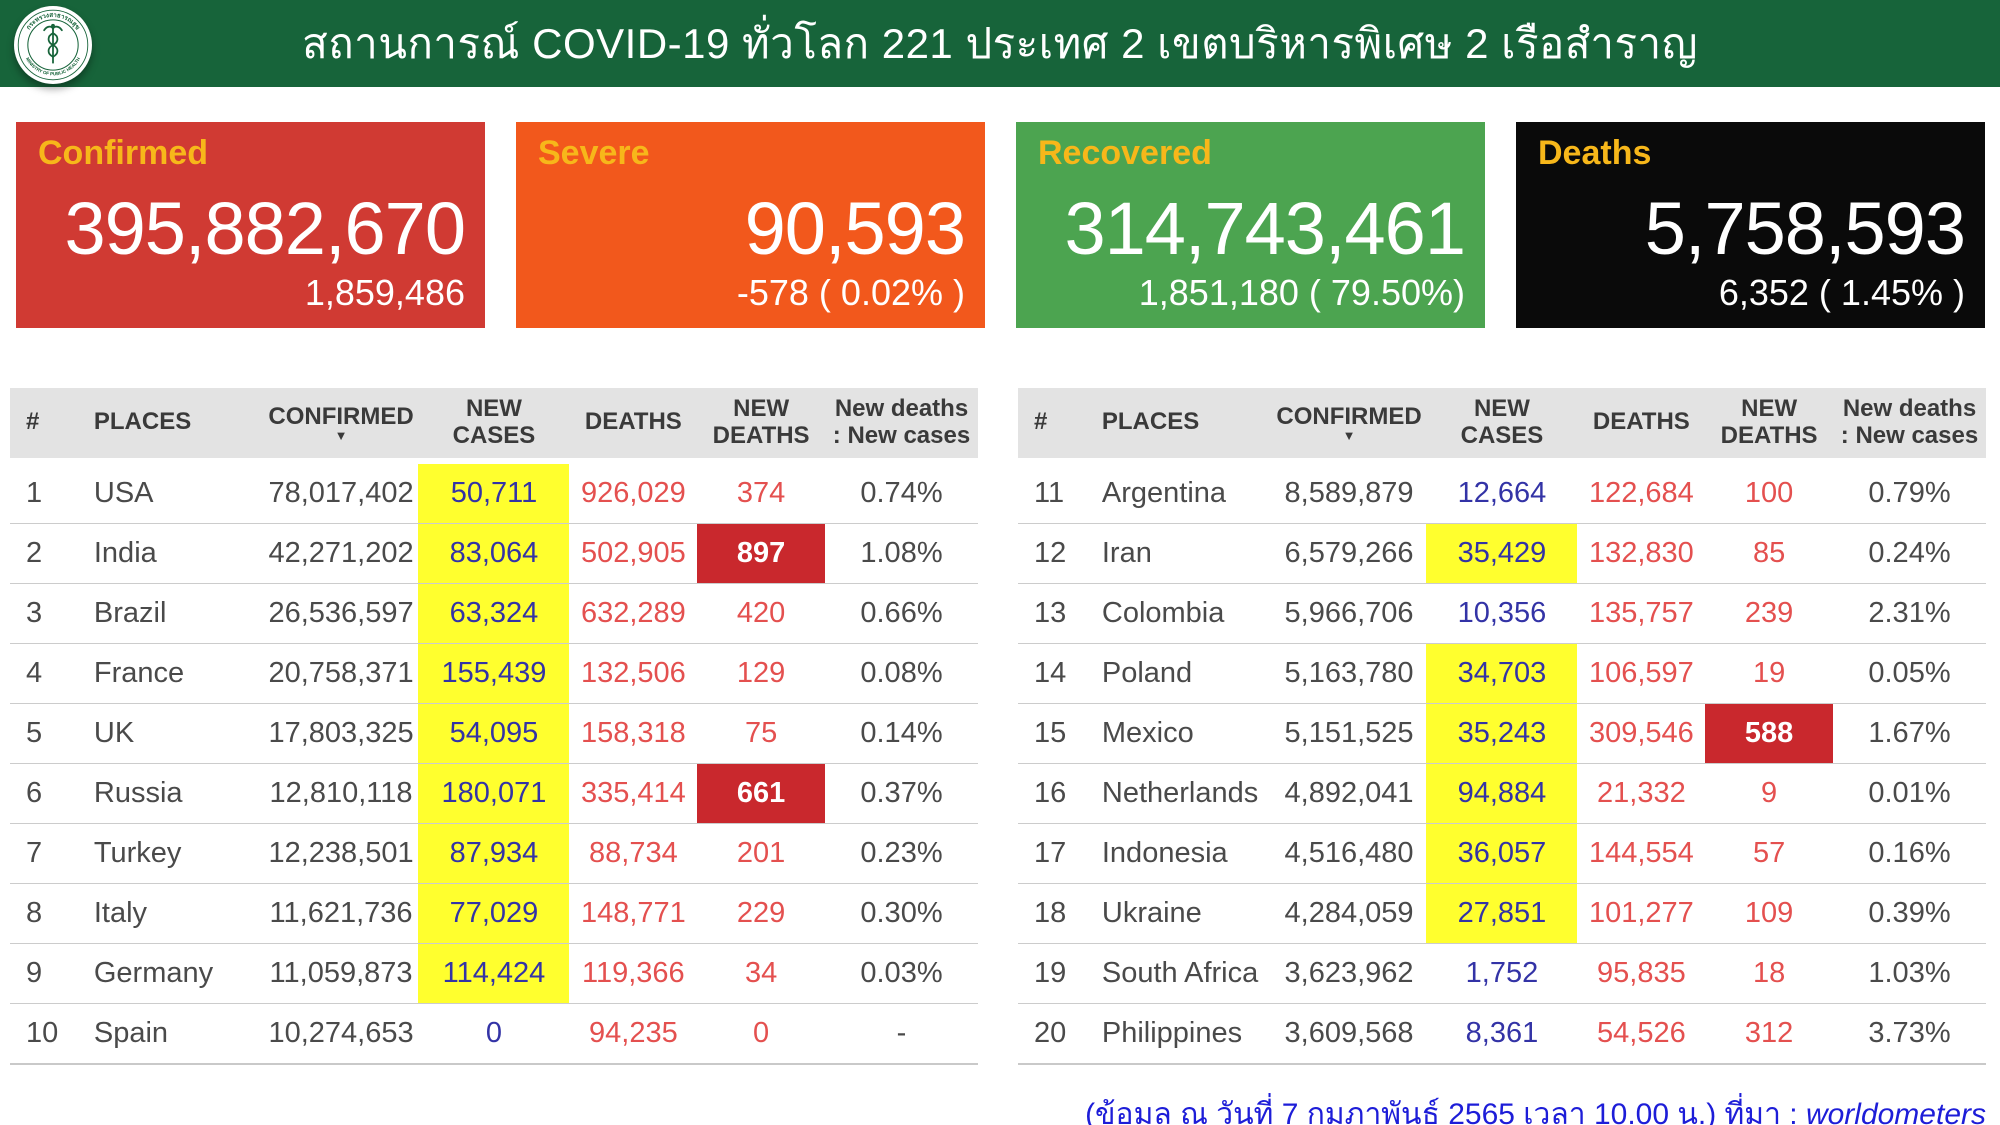 Image resolution: width=2000 pixels, height=1125 pixels. What do you see at coordinates (1909, 673) in the screenshot?
I see `ratio-cell: 0.05%` at bounding box center [1909, 673].